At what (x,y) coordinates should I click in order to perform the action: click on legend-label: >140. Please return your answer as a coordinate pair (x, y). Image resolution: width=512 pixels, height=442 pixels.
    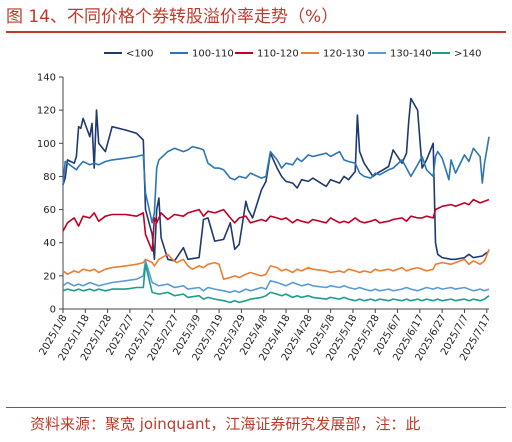
    Looking at the image, I should click on (467, 54).